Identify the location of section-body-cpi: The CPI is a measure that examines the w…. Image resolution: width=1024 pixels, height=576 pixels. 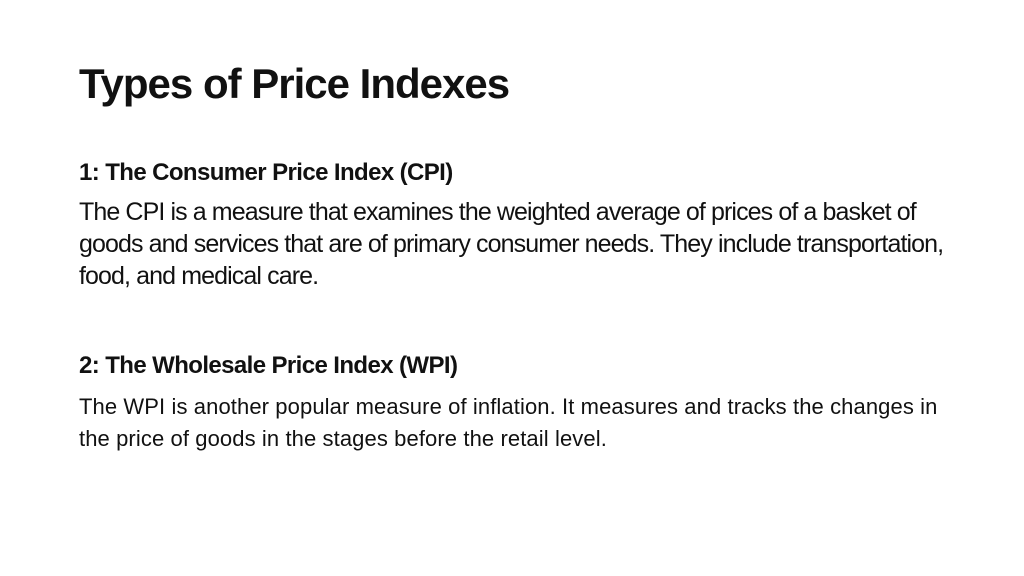
(511, 244).